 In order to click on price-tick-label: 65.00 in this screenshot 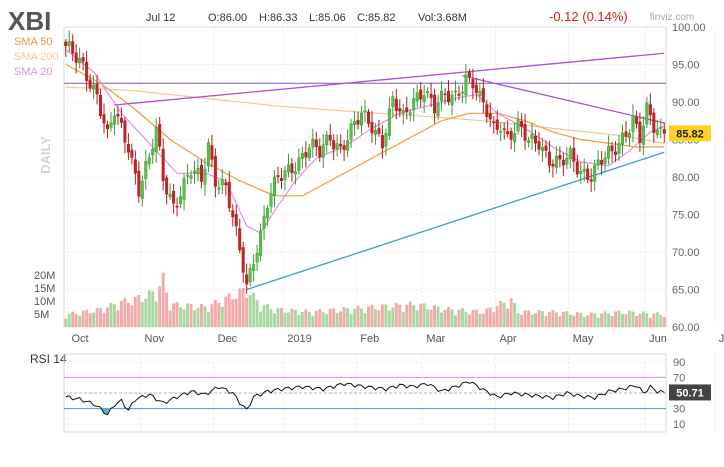, I will do `click(686, 291)`.